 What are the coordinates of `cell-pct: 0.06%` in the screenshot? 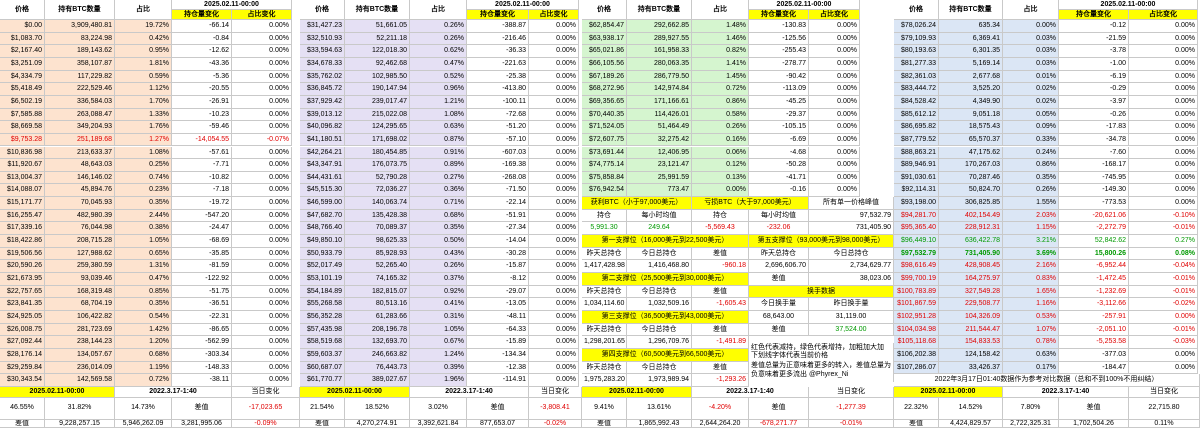 It's located at (720, 153).